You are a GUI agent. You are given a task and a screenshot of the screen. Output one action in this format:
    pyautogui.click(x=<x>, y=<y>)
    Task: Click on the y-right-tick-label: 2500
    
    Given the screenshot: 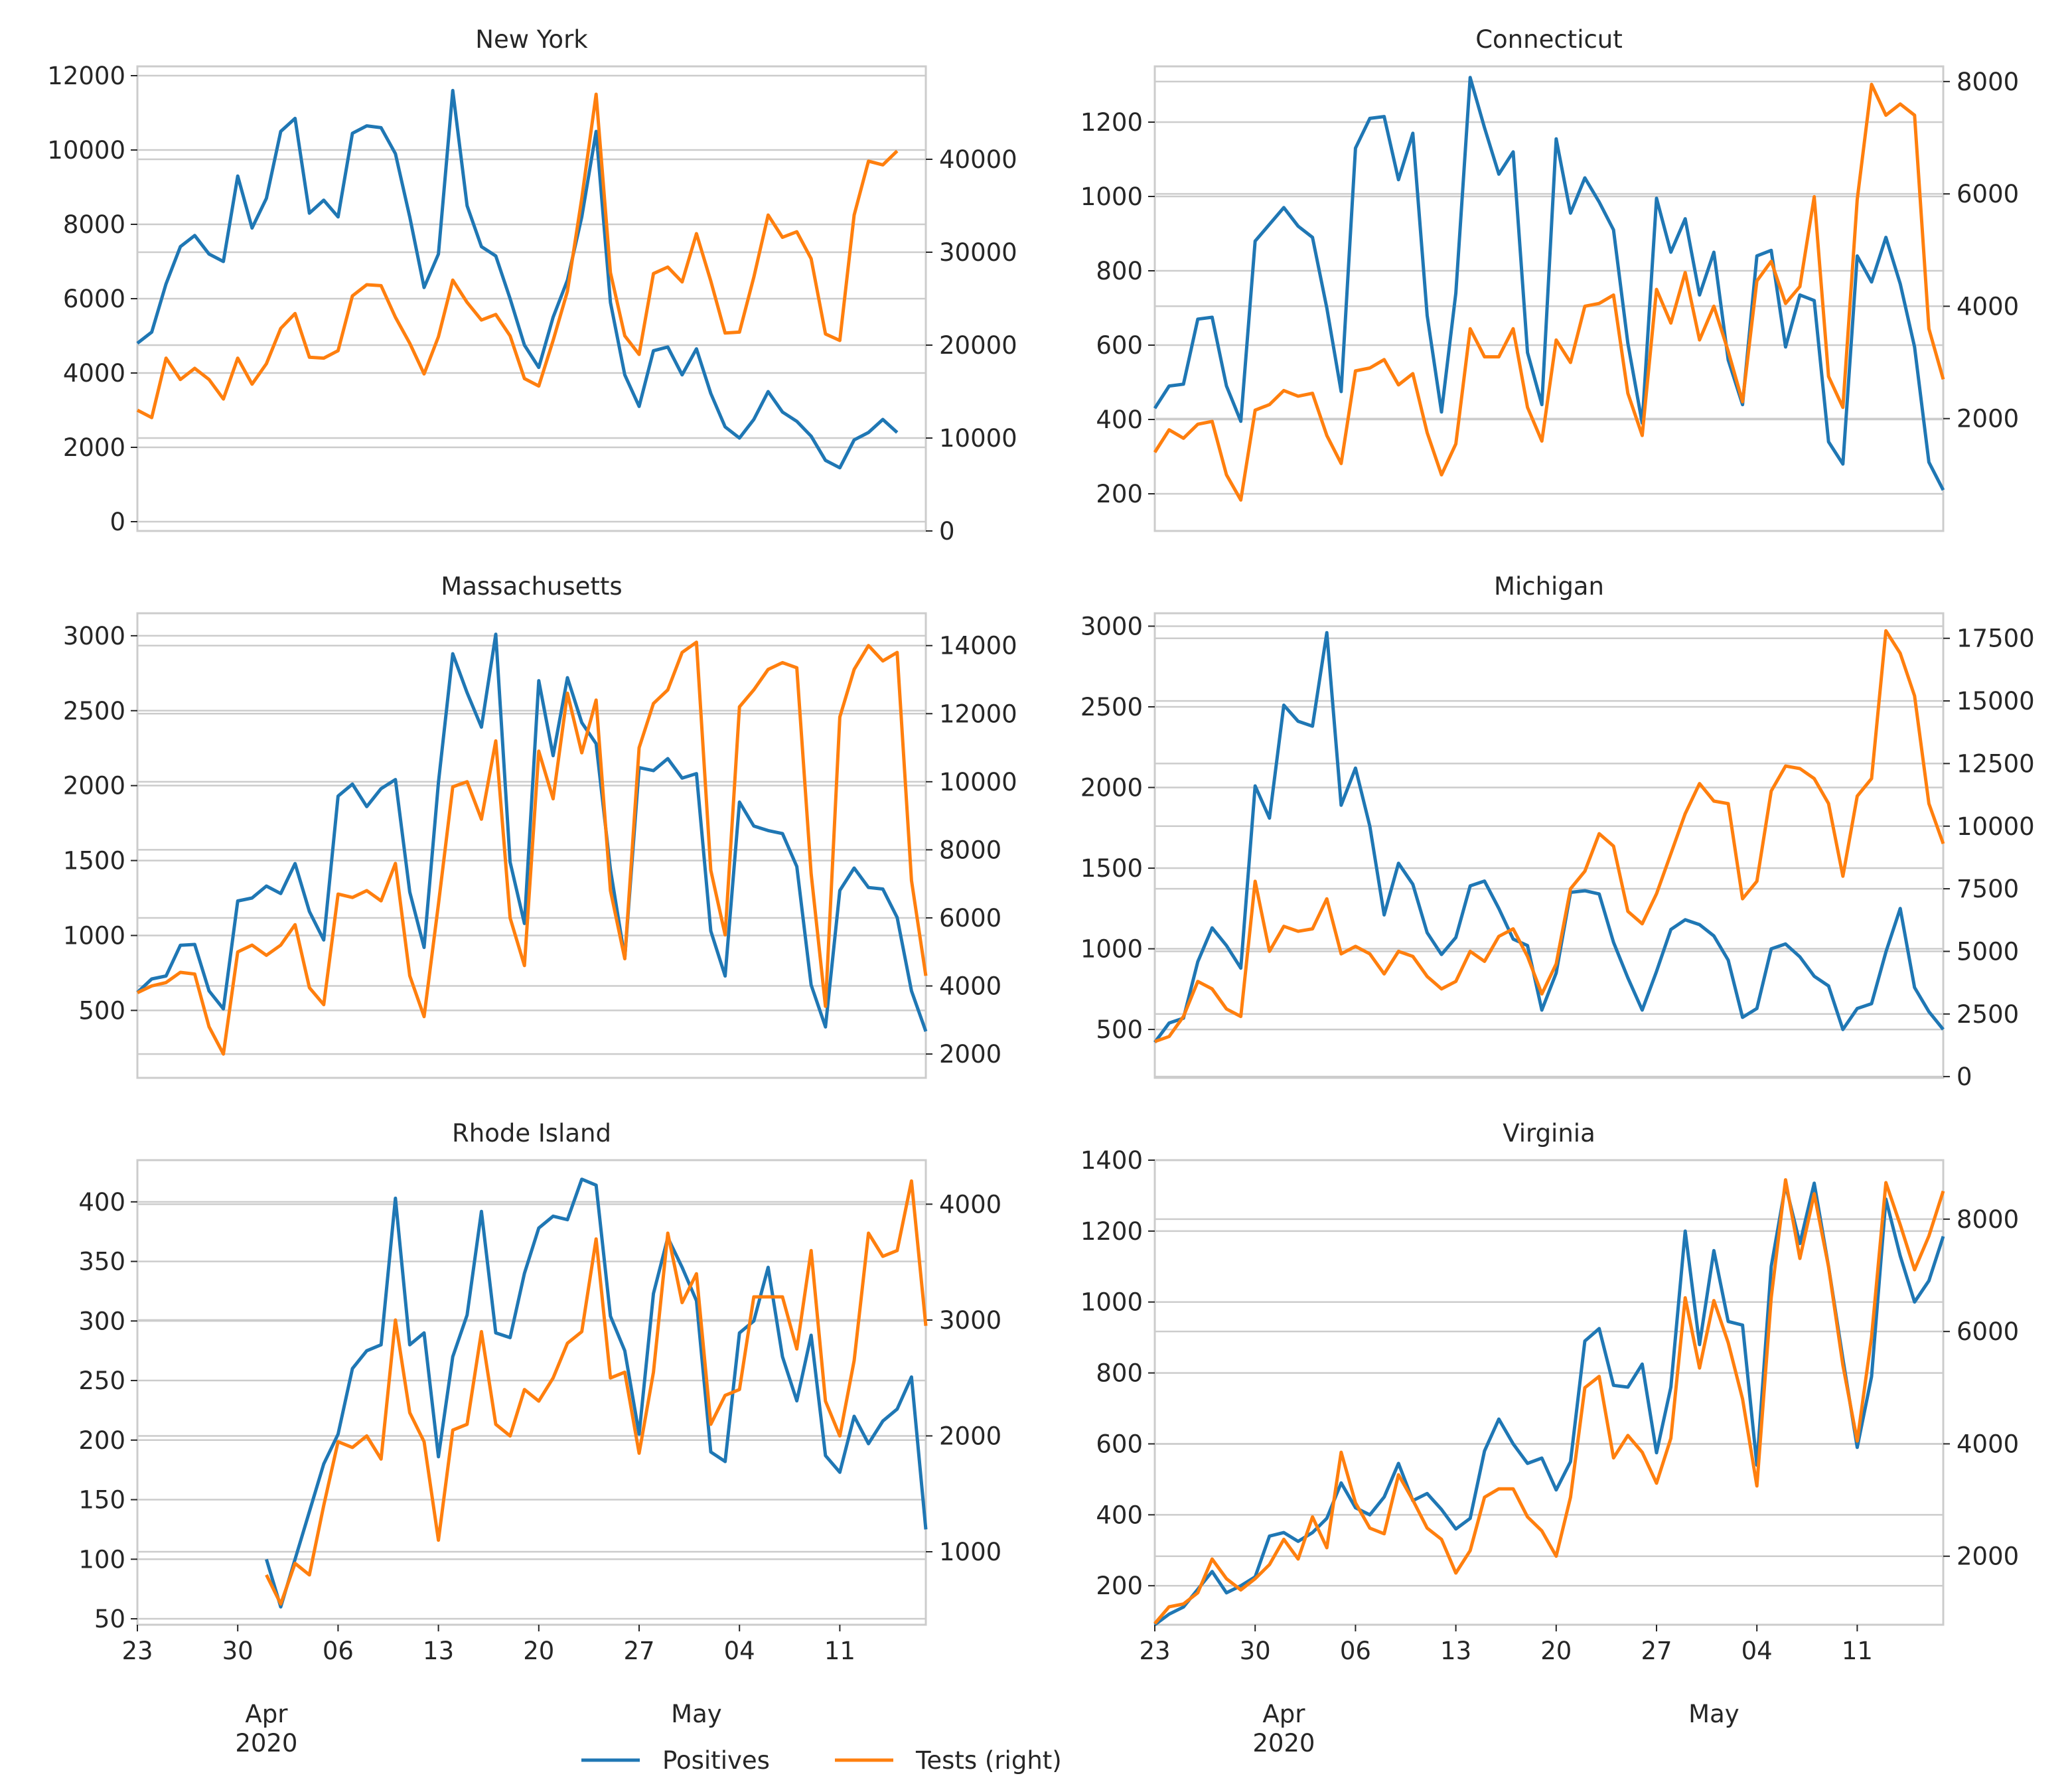 What is the action you would take?
    pyautogui.click(x=1988, y=1014)
    